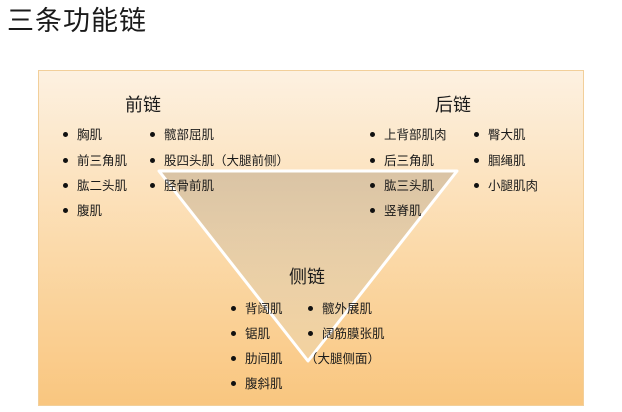 The width and height of the screenshot is (622, 412). Describe the element at coordinates (82, 211) in the screenshot. I see `front-chain-item: 腹肌` at that location.